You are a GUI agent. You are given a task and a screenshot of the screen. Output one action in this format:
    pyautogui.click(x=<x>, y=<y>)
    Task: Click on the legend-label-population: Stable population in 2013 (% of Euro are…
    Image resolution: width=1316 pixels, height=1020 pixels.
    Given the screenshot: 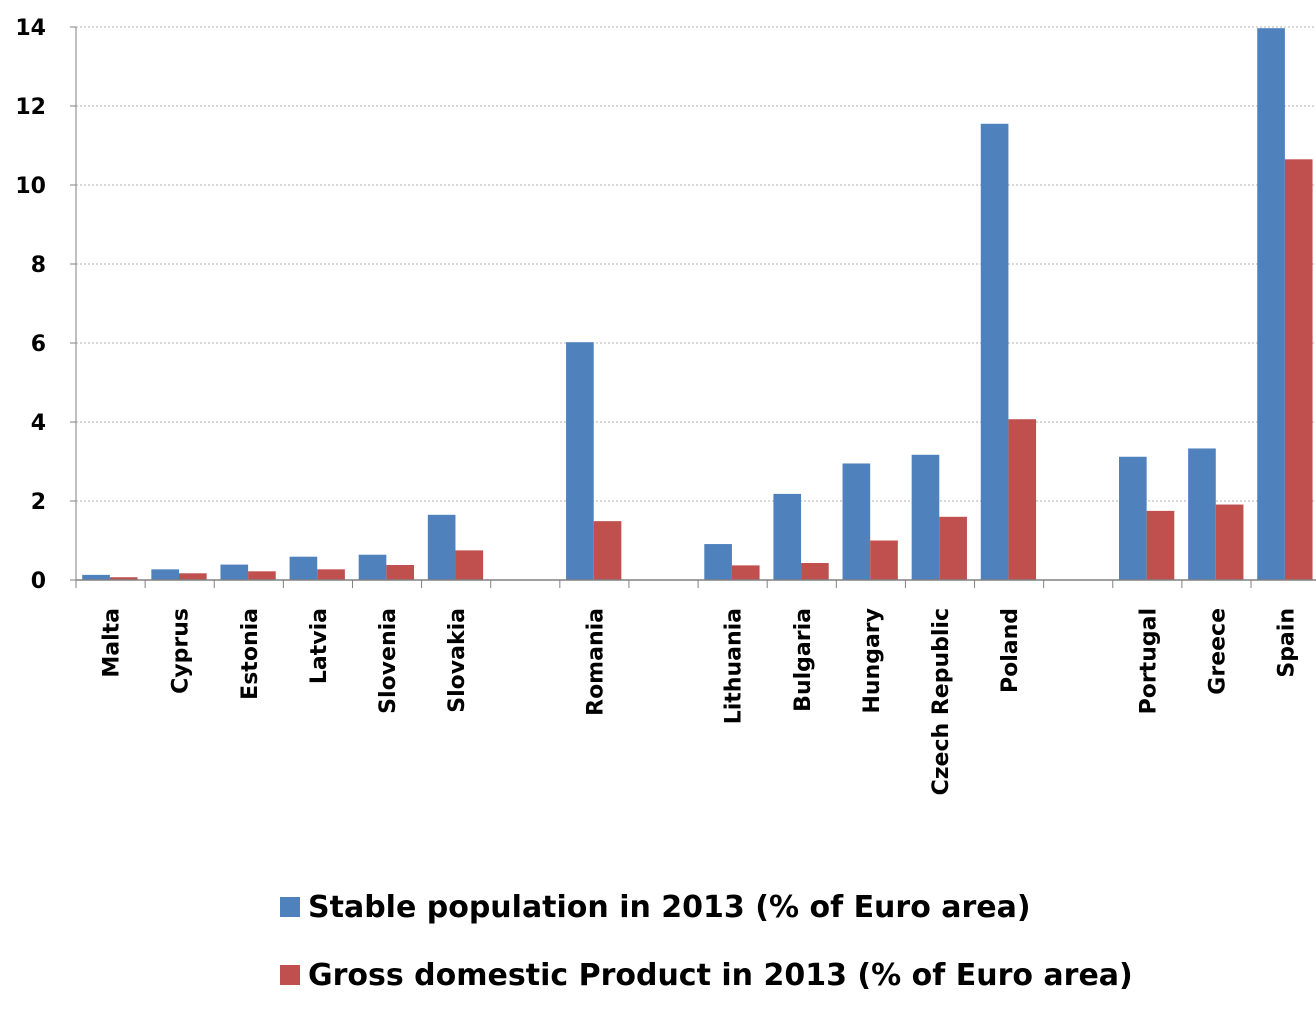 What is the action you would take?
    pyautogui.click(x=669, y=907)
    